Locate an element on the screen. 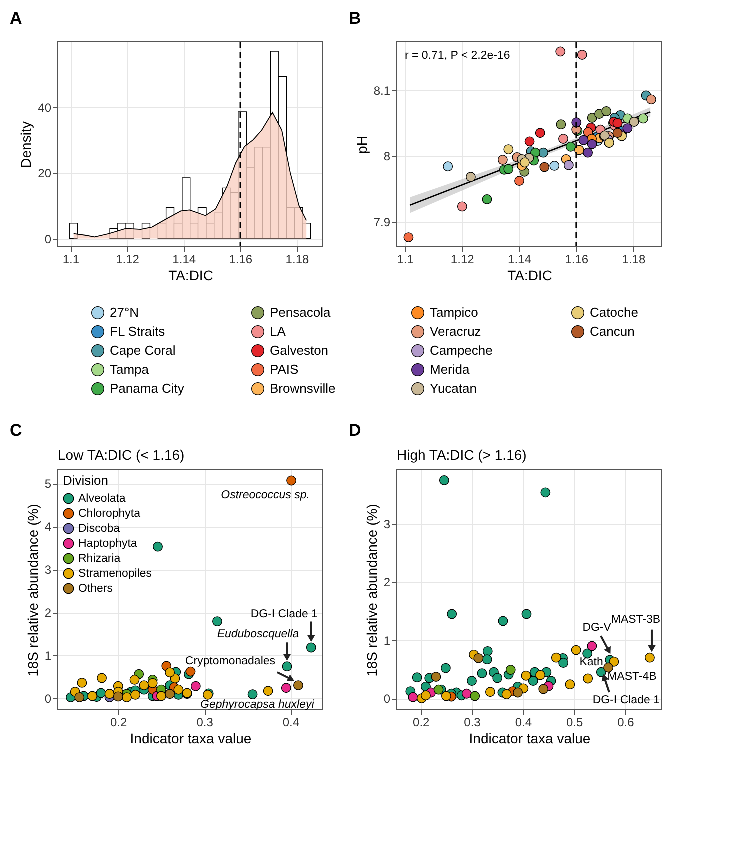  legend-label: Merida is located at coordinates (450, 369).